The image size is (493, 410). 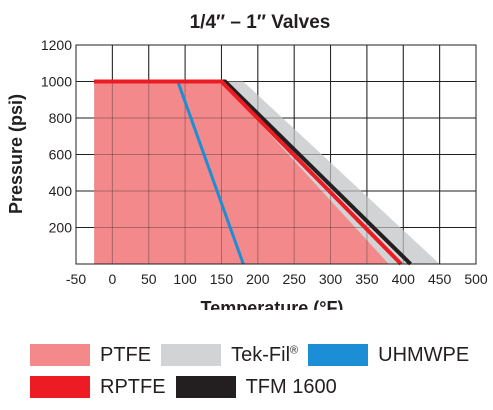 I want to click on legend-item-uhmwpe: UHMWPE, so click(x=388, y=355).